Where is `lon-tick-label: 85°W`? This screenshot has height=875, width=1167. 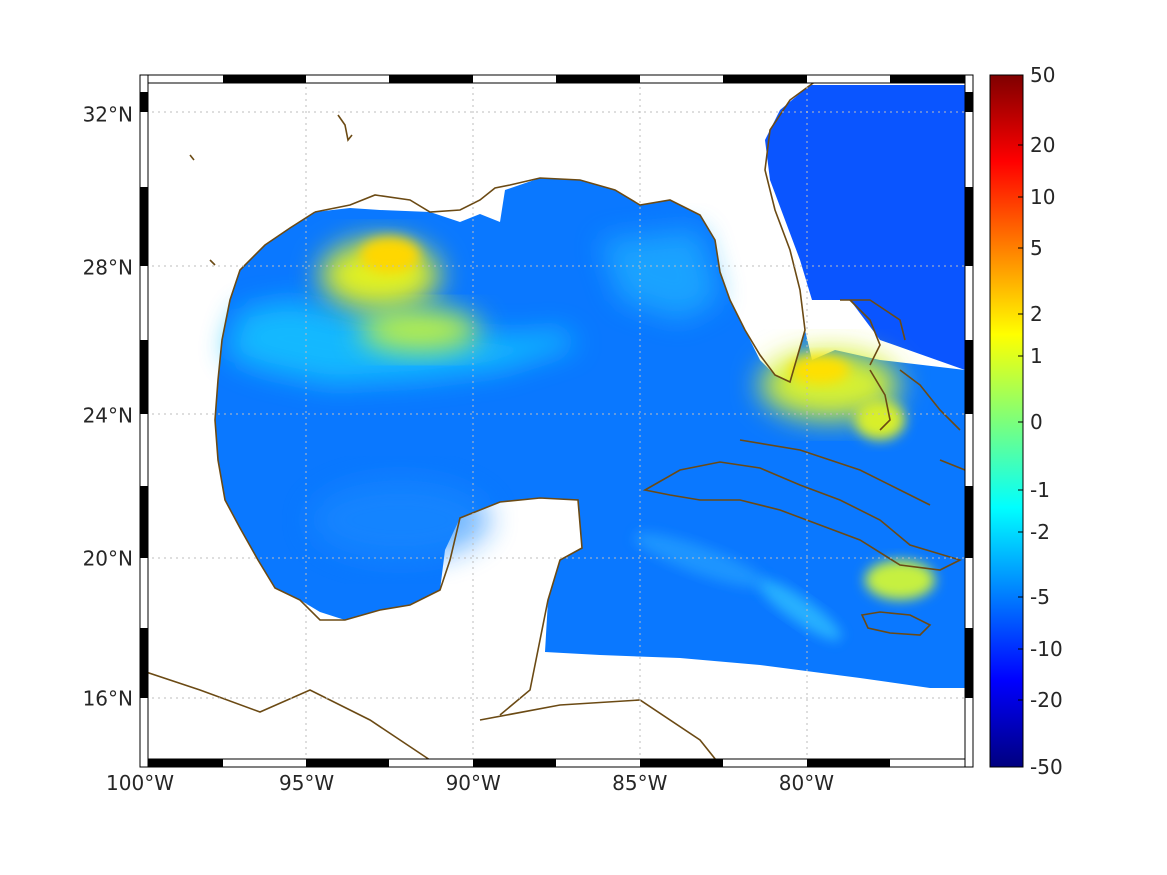 lon-tick-label: 85°W is located at coordinates (639, 783).